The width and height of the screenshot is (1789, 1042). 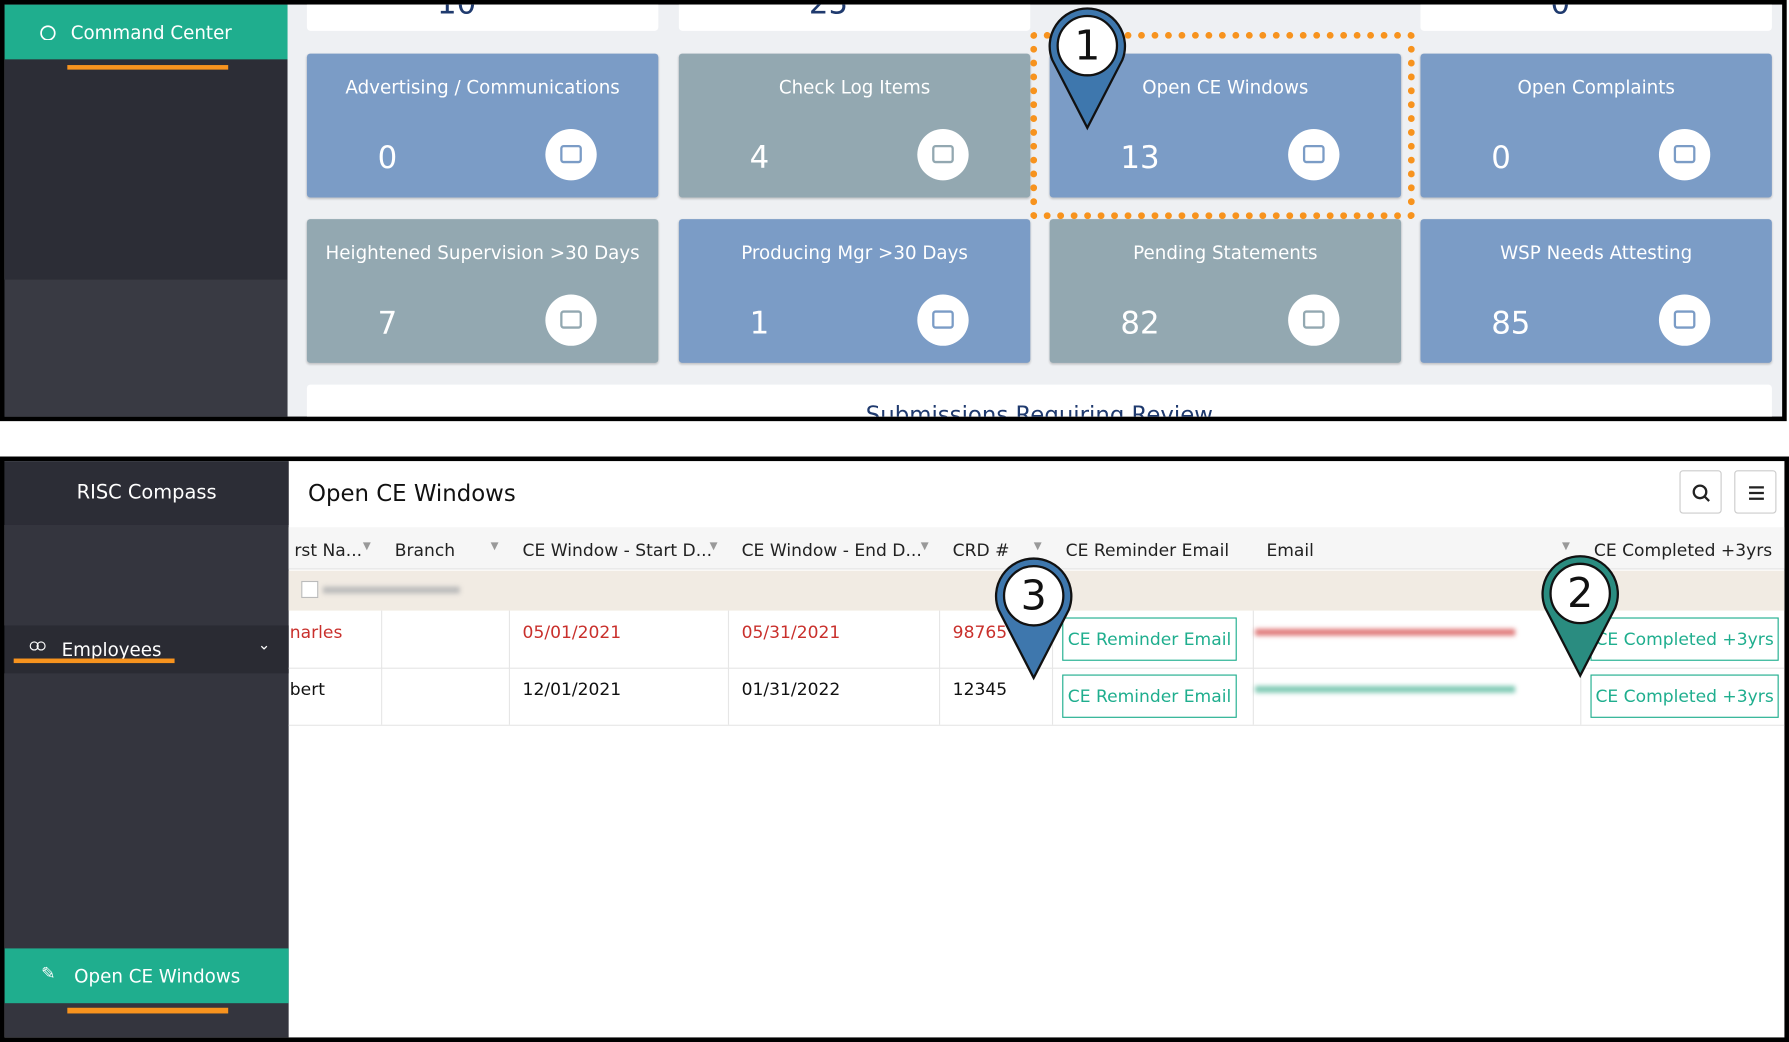 What do you see at coordinates (316, 632) in the screenshot?
I see `cell-first: narles` at bounding box center [316, 632].